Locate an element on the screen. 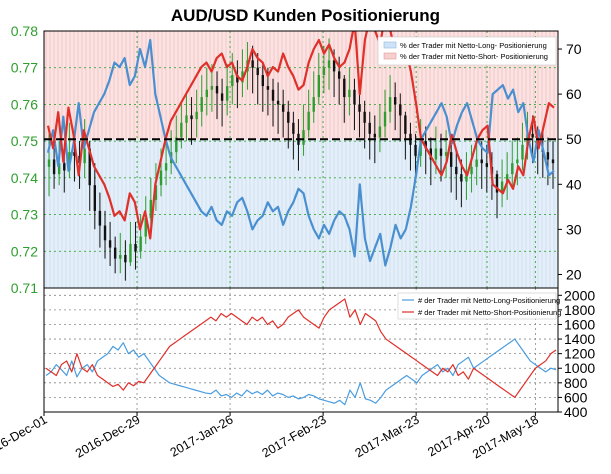  y-left-tick-label: 0.74 is located at coordinates (24, 178).